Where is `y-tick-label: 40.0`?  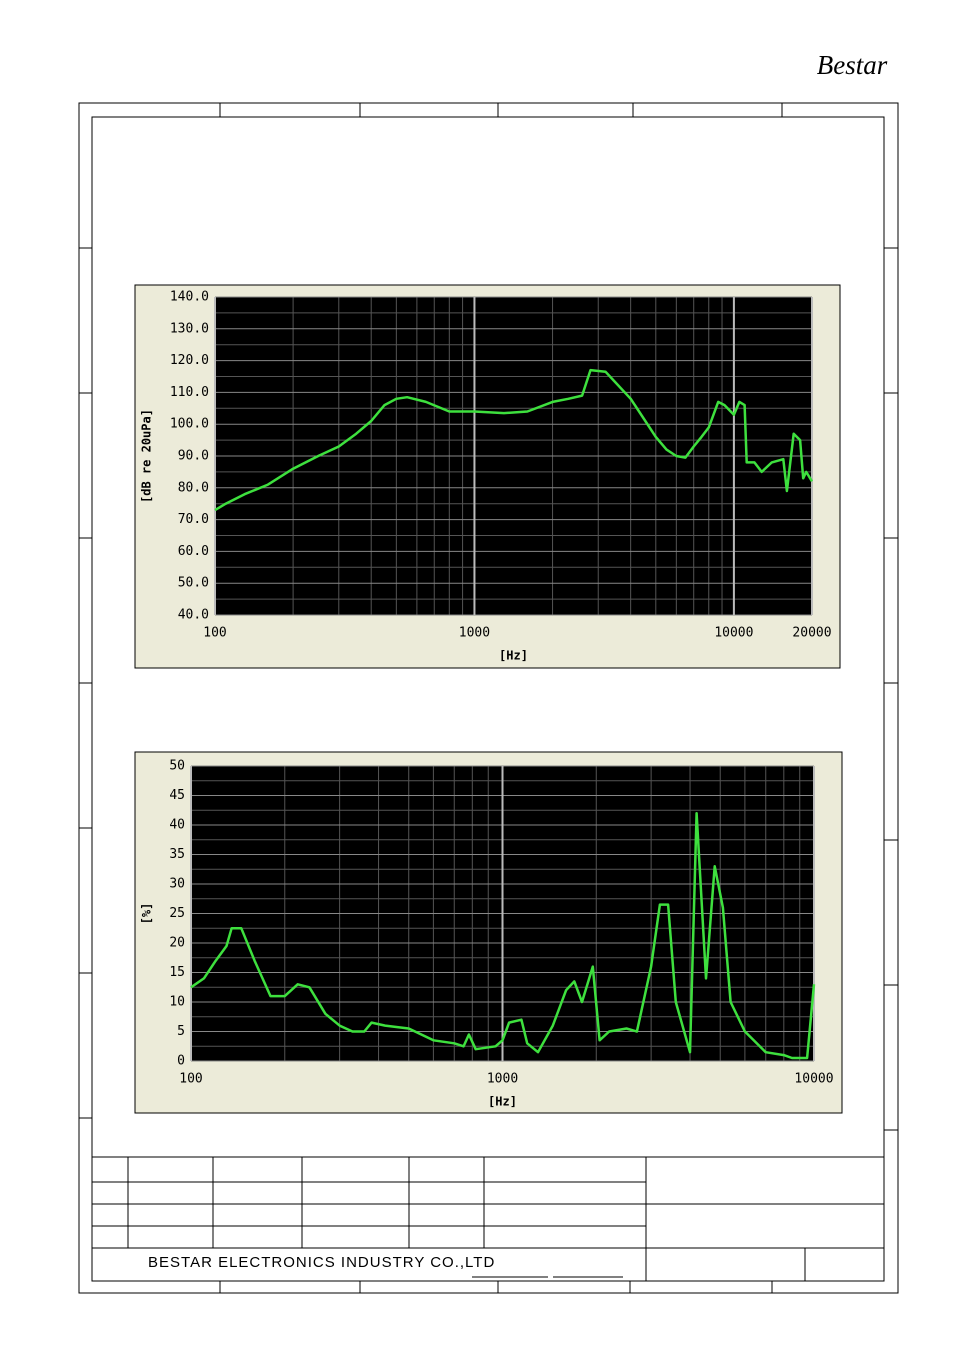 y-tick-label: 40.0 is located at coordinates (193, 615).